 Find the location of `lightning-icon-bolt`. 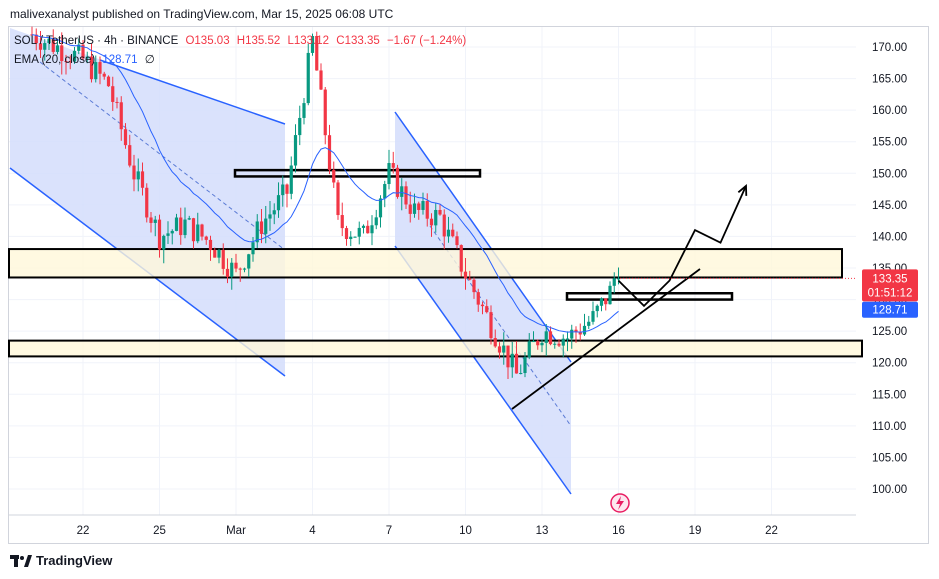

lightning-icon-bolt is located at coordinates (620, 503).